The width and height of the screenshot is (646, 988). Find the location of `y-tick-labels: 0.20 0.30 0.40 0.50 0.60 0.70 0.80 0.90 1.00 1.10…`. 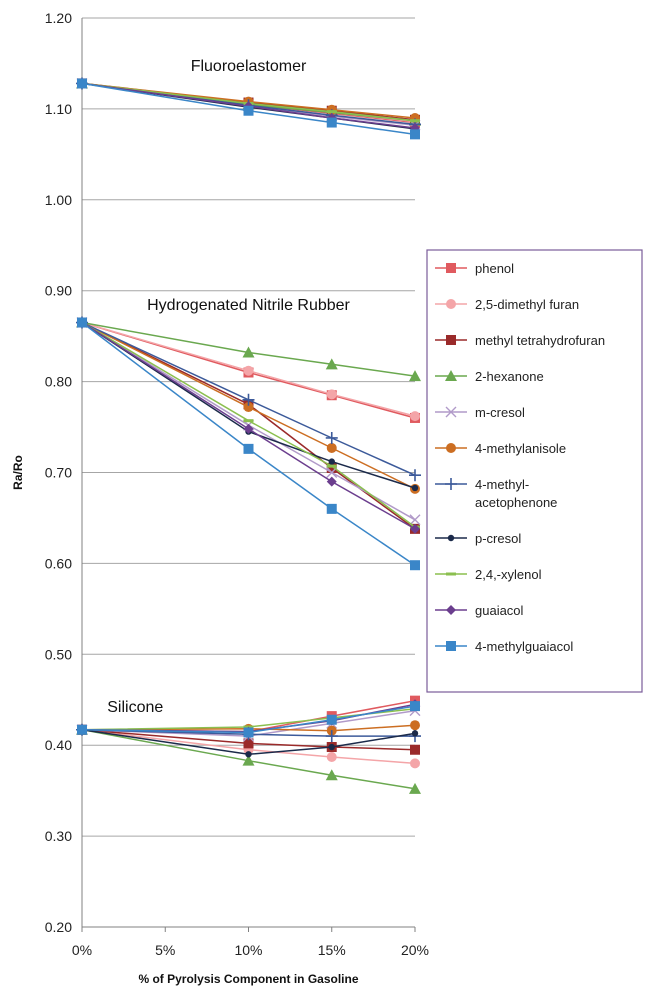

y-tick-labels: 0.20 0.30 0.40 0.50 0.60 0.70 0.80 0.90 1.00 1.10… is located at coordinates (58, 472).